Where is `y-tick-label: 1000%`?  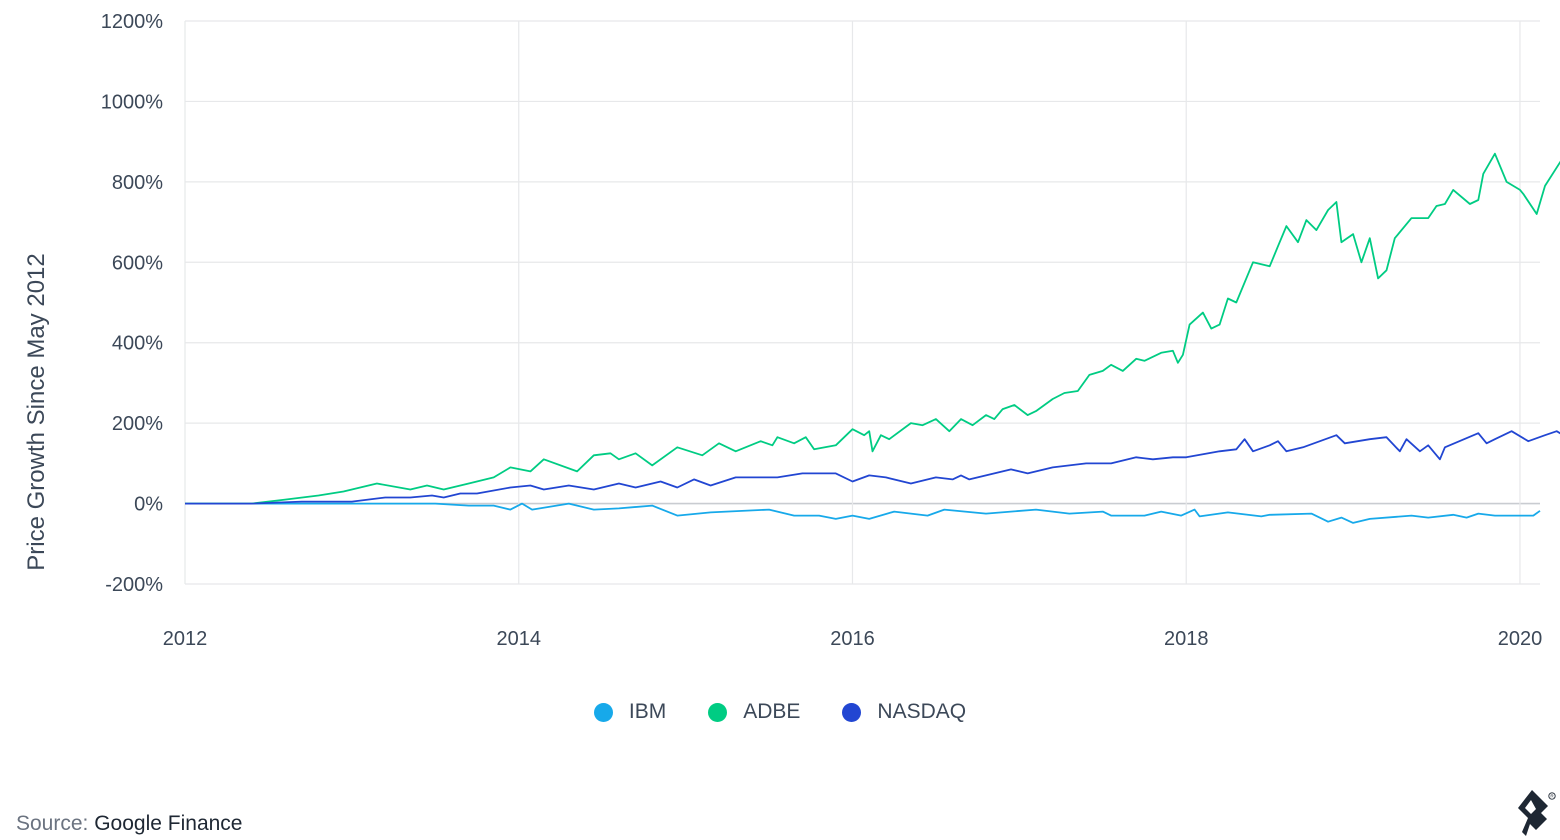 y-tick-label: 1000% is located at coordinates (132, 102).